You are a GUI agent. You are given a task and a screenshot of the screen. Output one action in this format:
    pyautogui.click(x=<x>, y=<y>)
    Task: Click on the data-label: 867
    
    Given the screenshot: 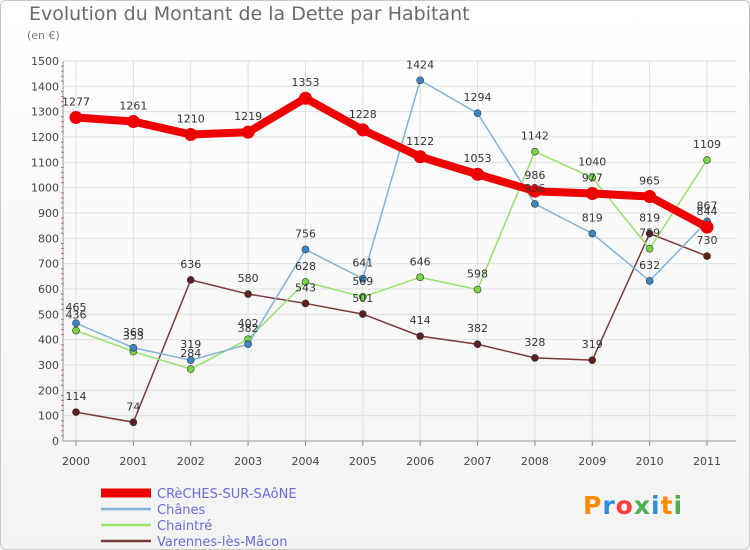 What is the action you would take?
    pyautogui.click(x=707, y=205)
    